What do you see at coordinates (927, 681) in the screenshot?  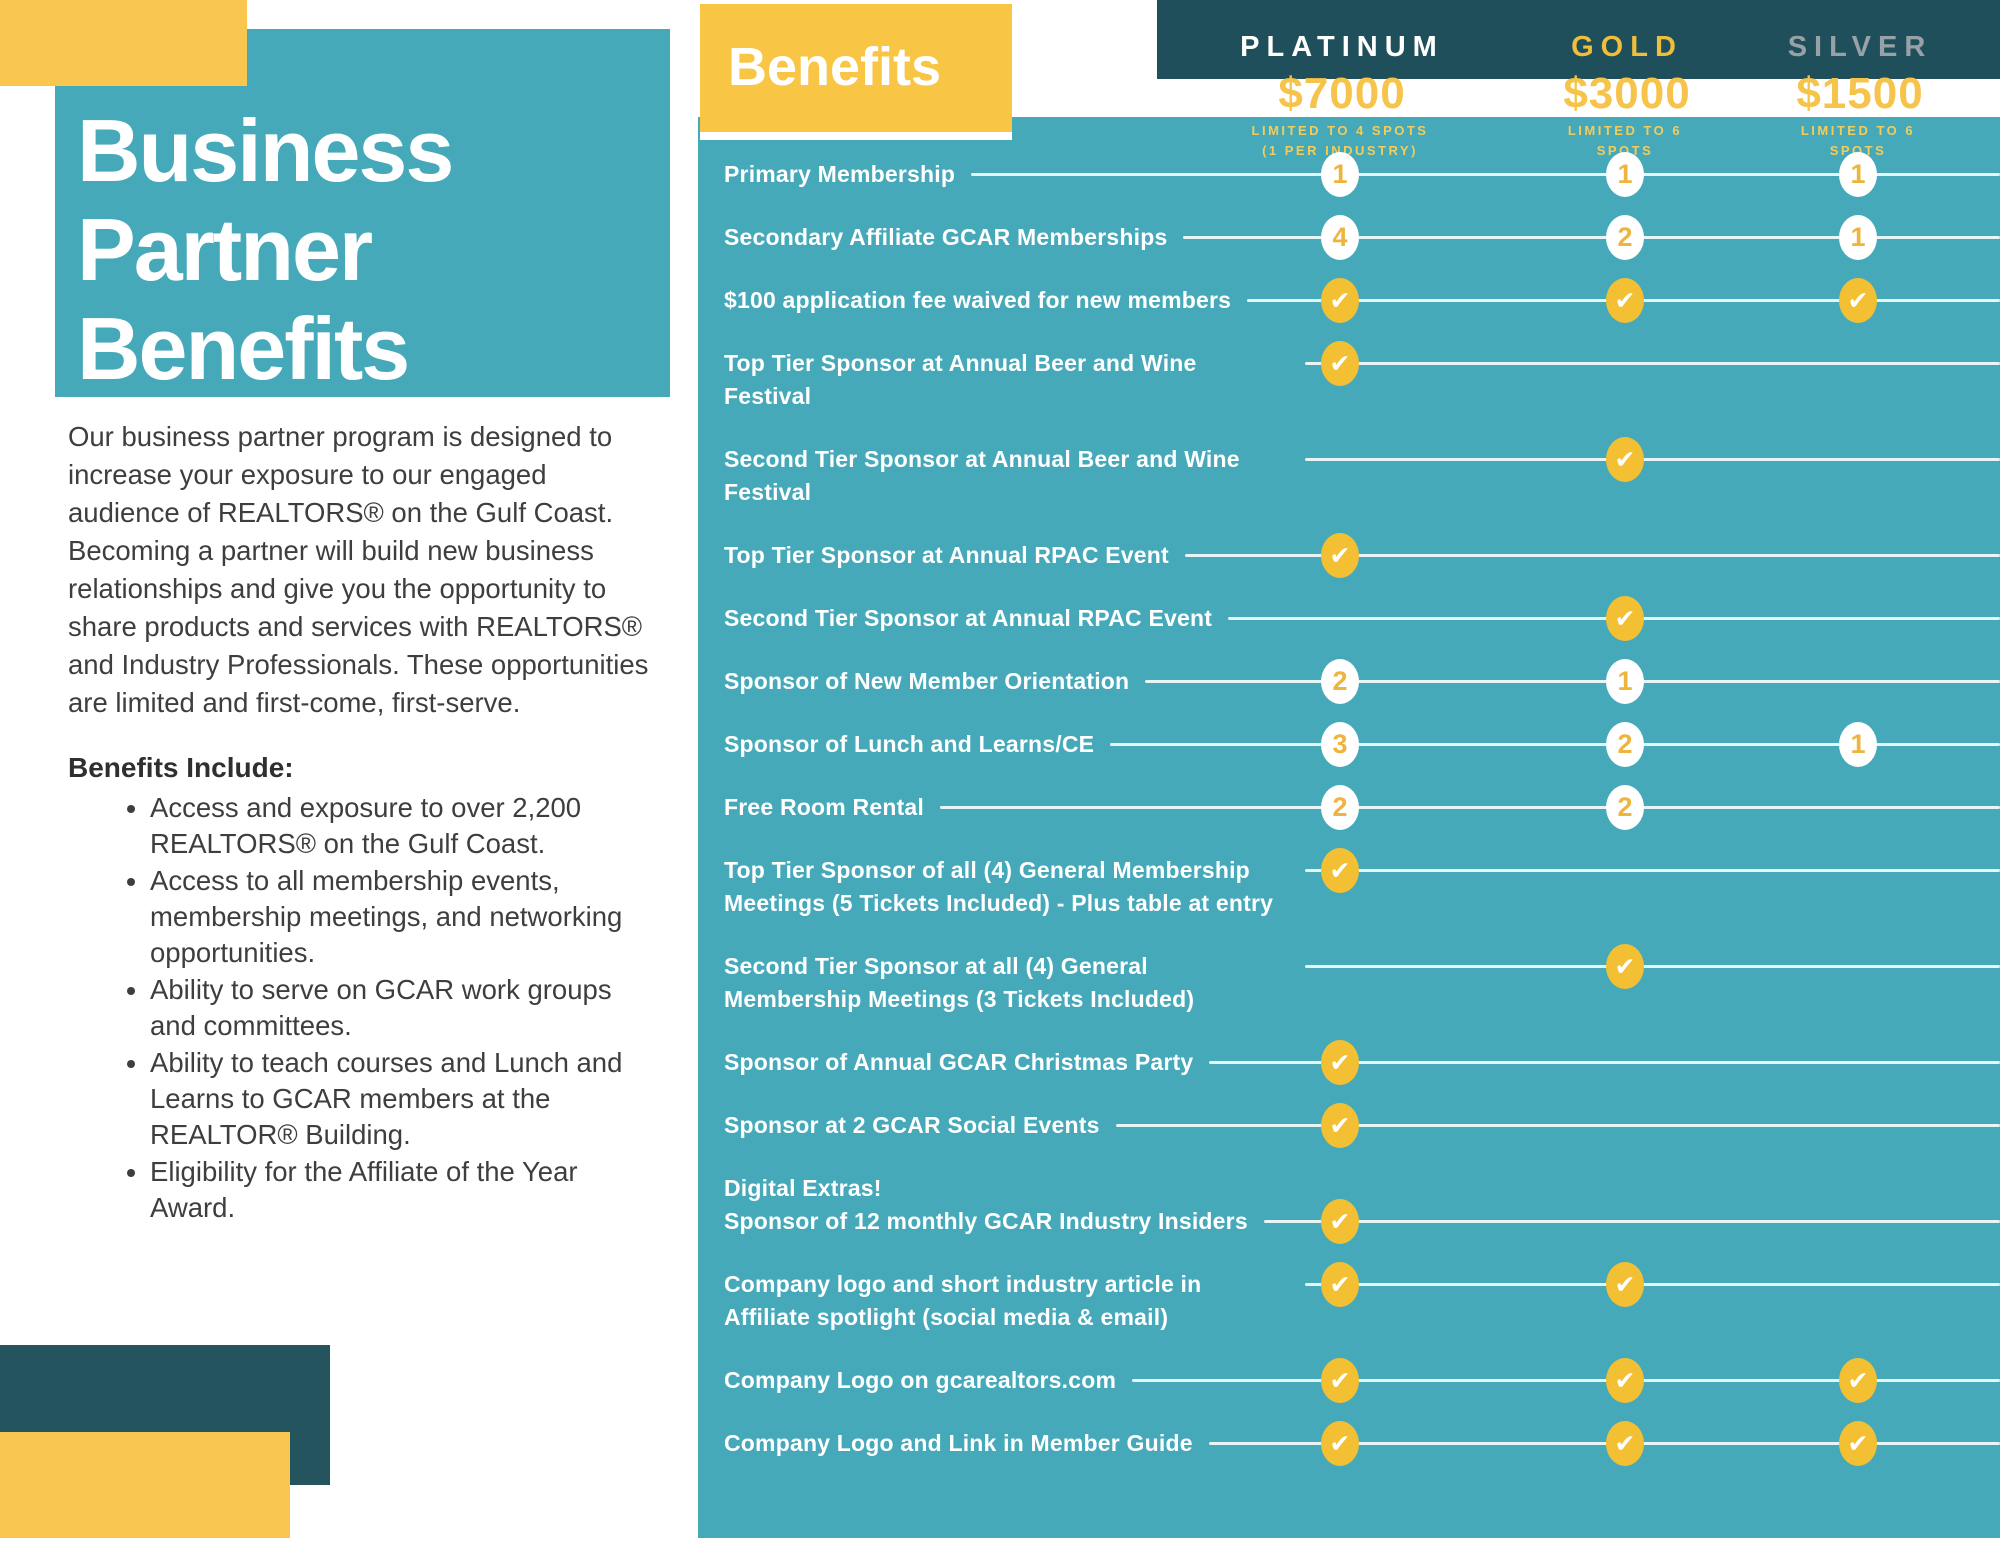 I see `row-label: Sponsor of New Member Orientation` at bounding box center [927, 681].